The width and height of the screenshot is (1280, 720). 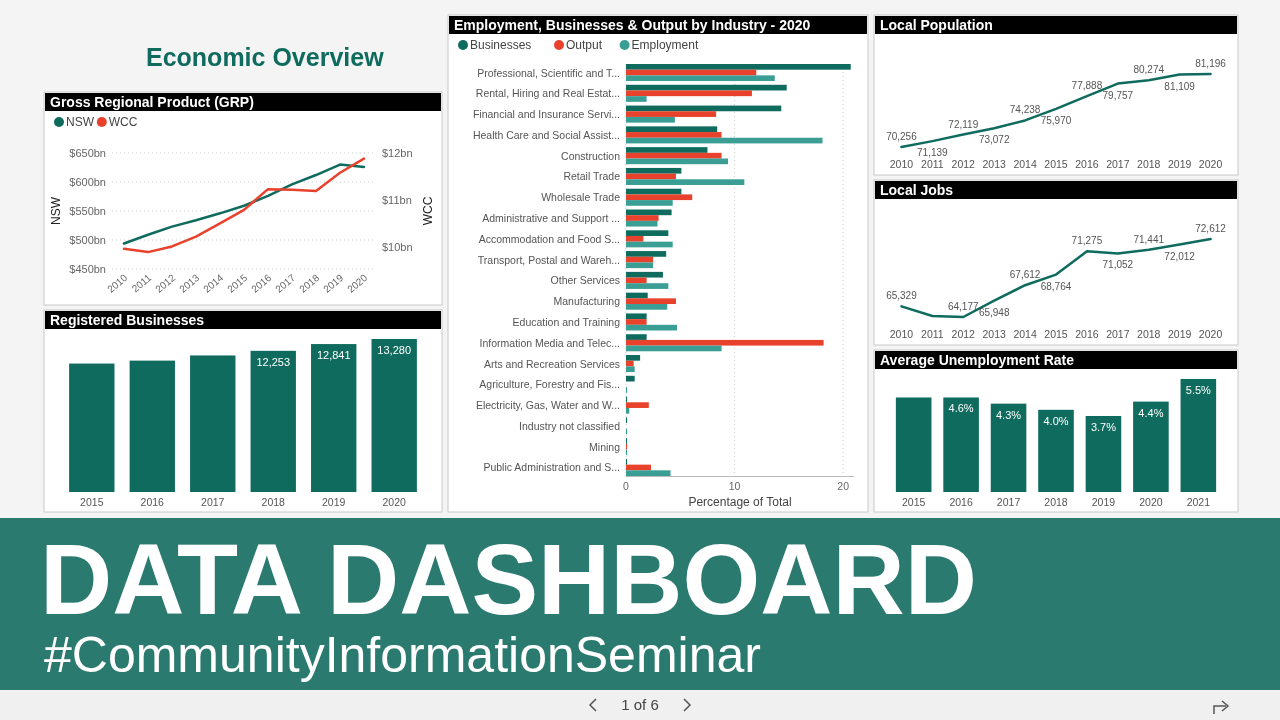 I want to click on x-tick-label: 2012, so click(x=963, y=334).